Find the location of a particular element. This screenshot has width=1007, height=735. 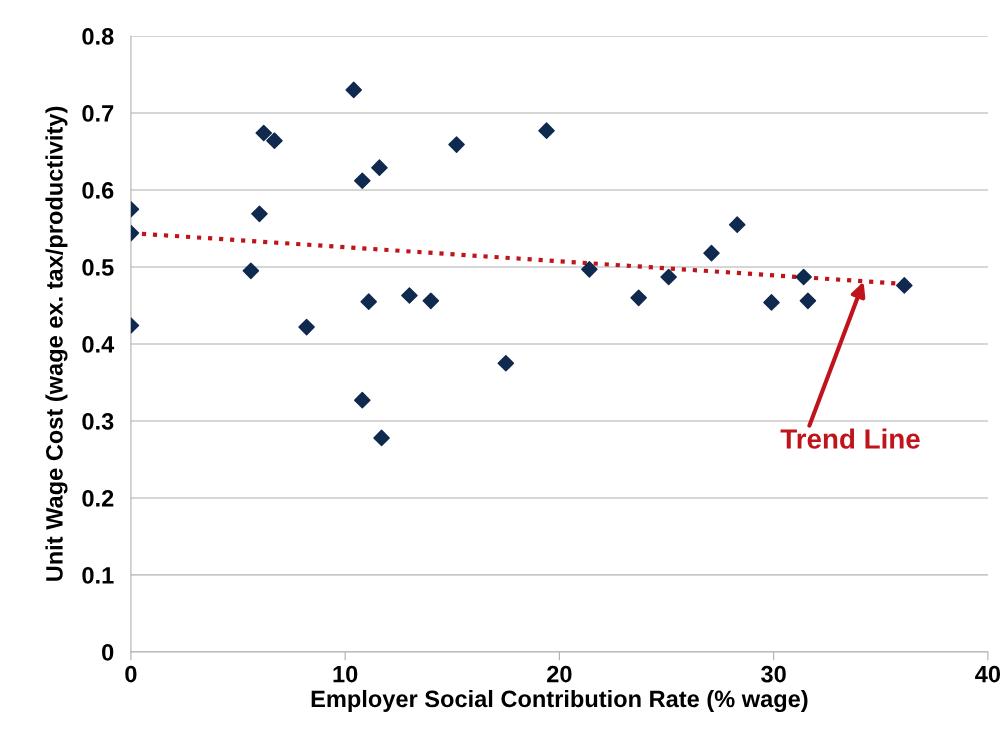

y-tick-label: 0.5 is located at coordinates (98, 267).